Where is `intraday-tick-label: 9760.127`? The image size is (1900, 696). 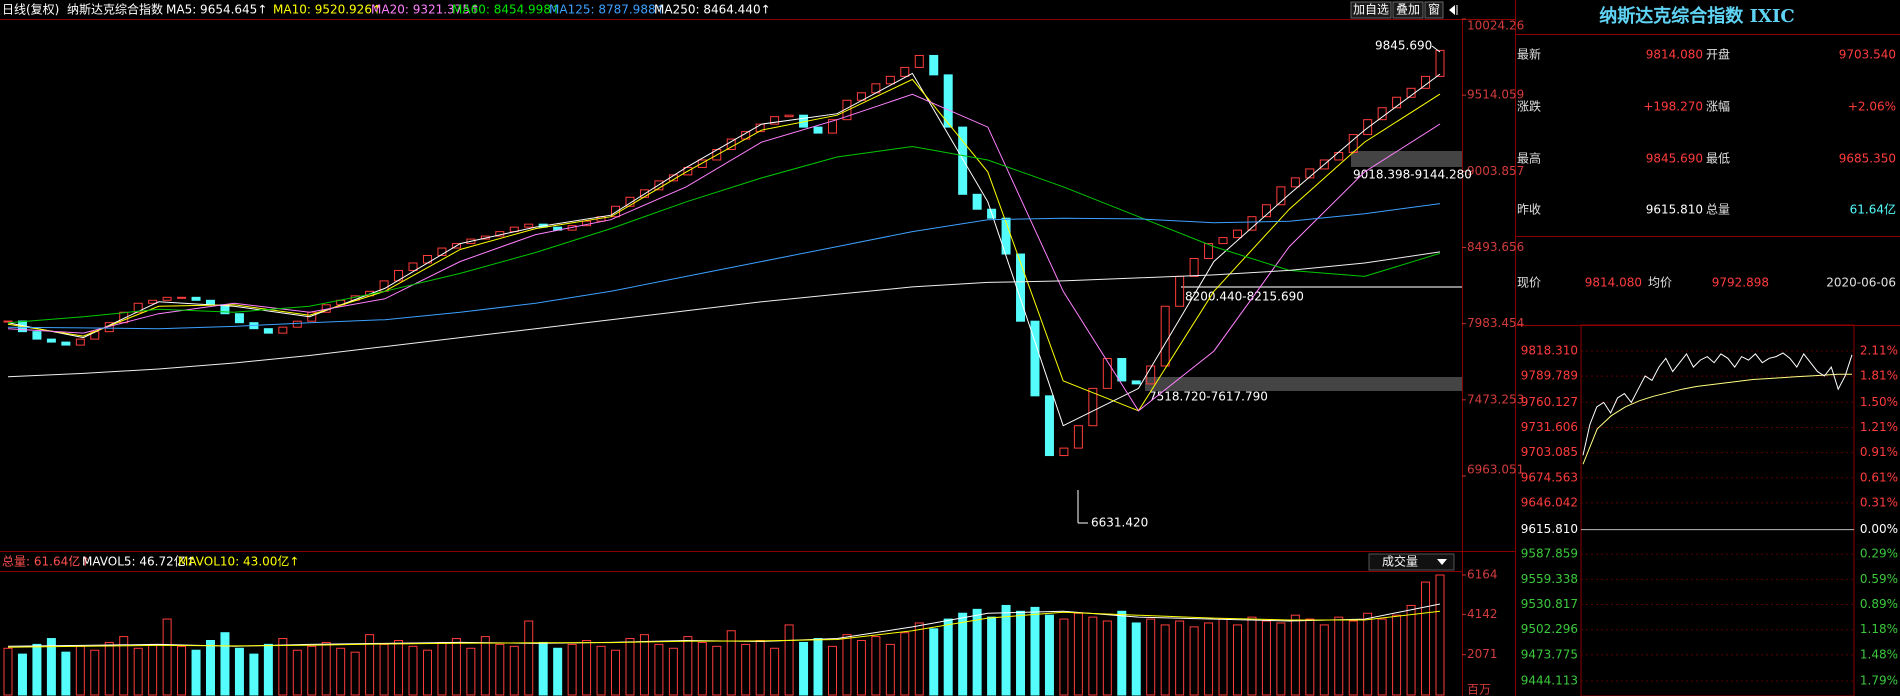
intraday-tick-label: 9760.127 is located at coordinates (1549, 402).